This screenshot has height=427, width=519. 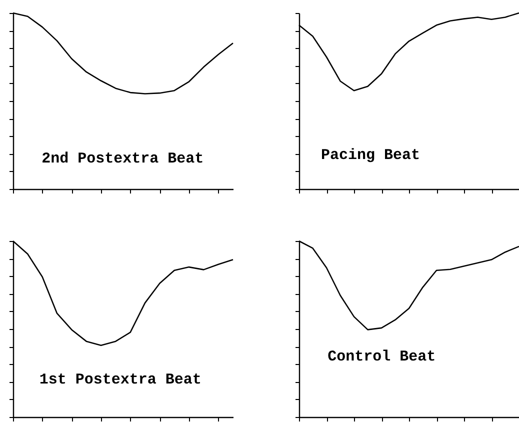 What do you see at coordinates (382, 357) in the screenshot?
I see `annotation: Control Beat` at bounding box center [382, 357].